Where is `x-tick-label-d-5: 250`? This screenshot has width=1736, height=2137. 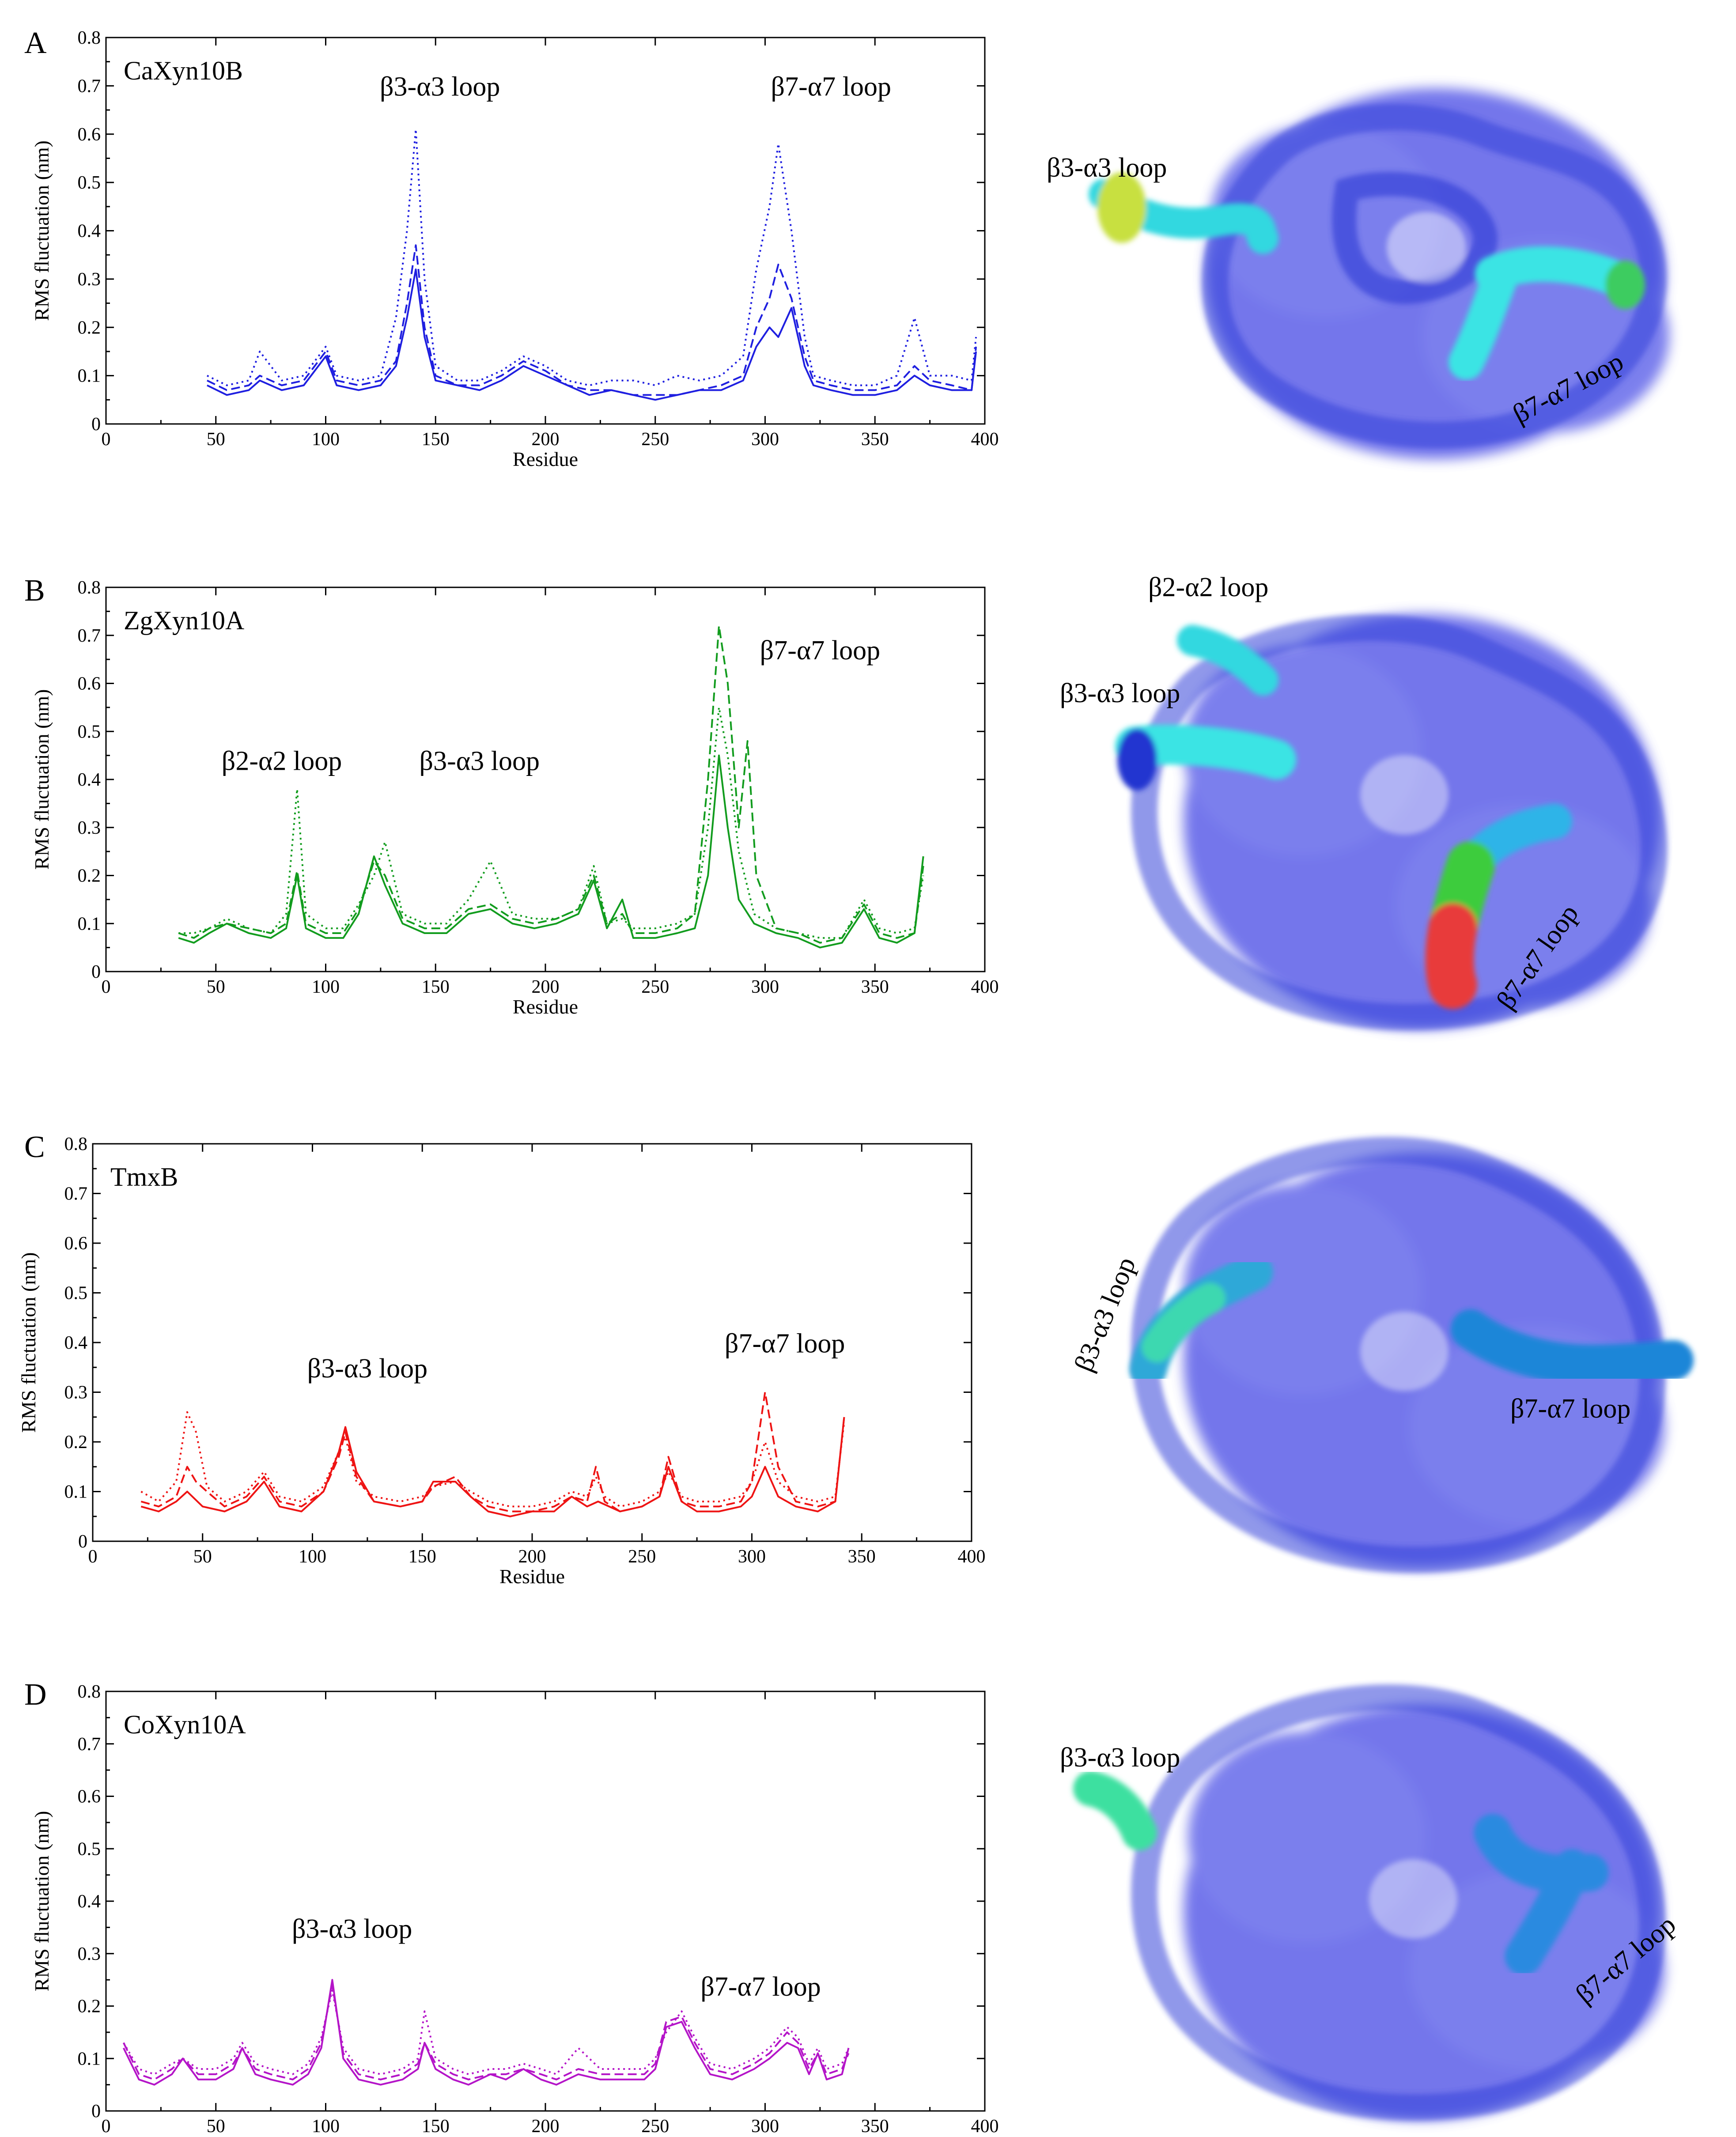
x-tick-label-d-5: 250 is located at coordinates (655, 2126).